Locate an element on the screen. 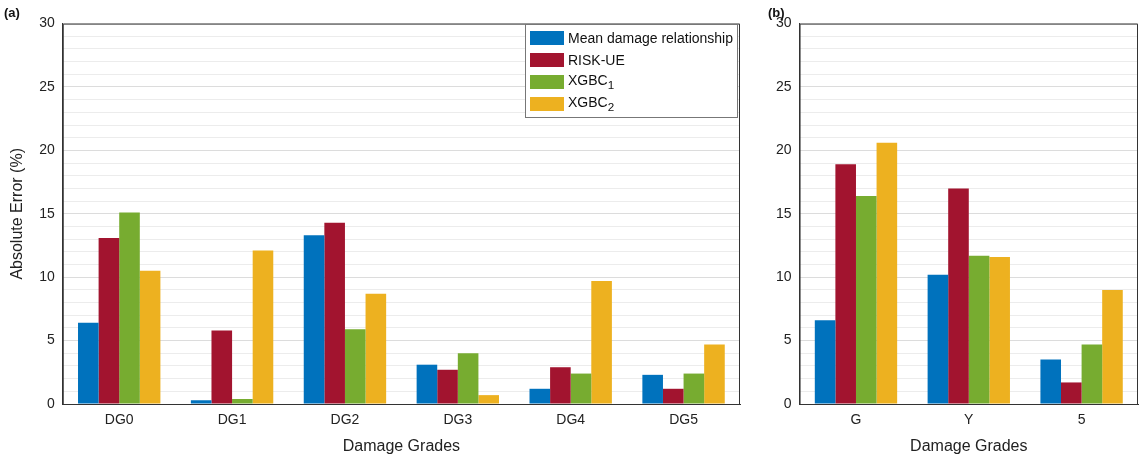 This screenshot has width=1140, height=464. x-tick-label: DG2 is located at coordinates (345, 419).